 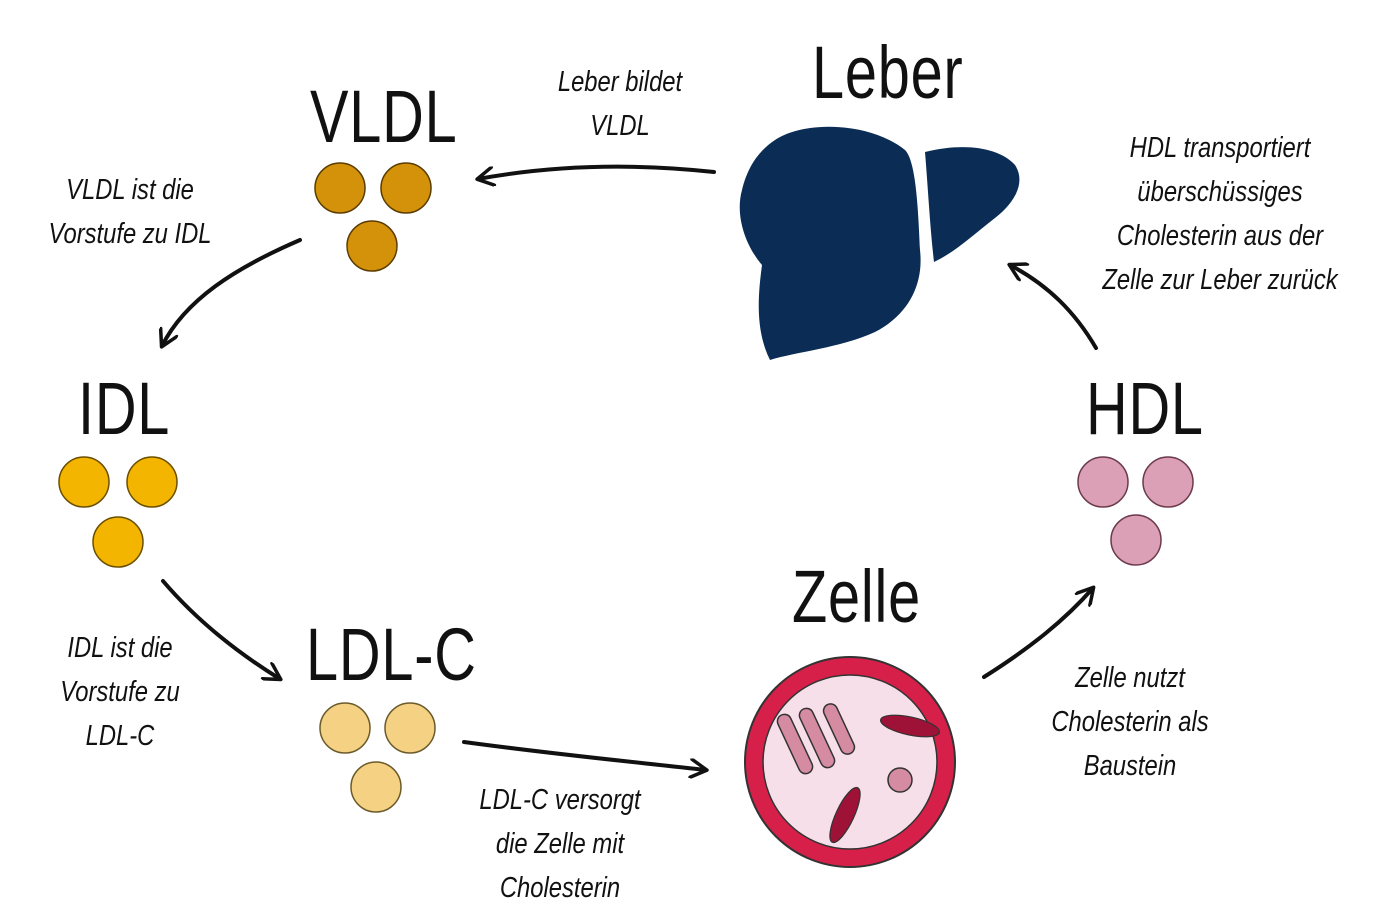 What do you see at coordinates (850, 762) in the screenshot?
I see `cell-icon` at bounding box center [850, 762].